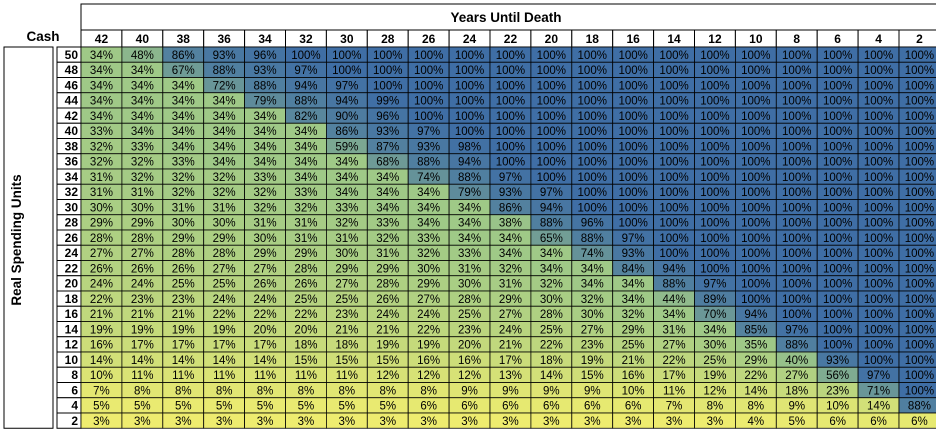  I want to click on cell-value-label: 20%, so click(305, 330).